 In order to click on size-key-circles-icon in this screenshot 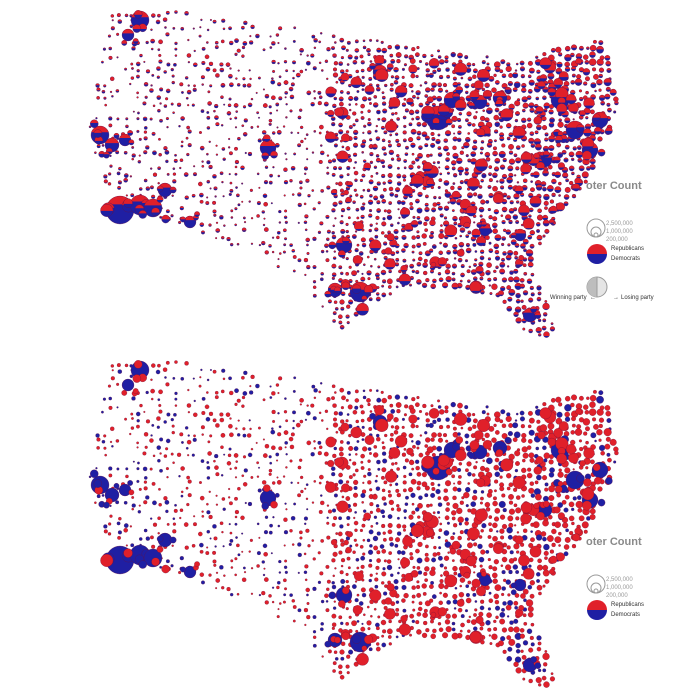, I will do `click(596, 228)`.